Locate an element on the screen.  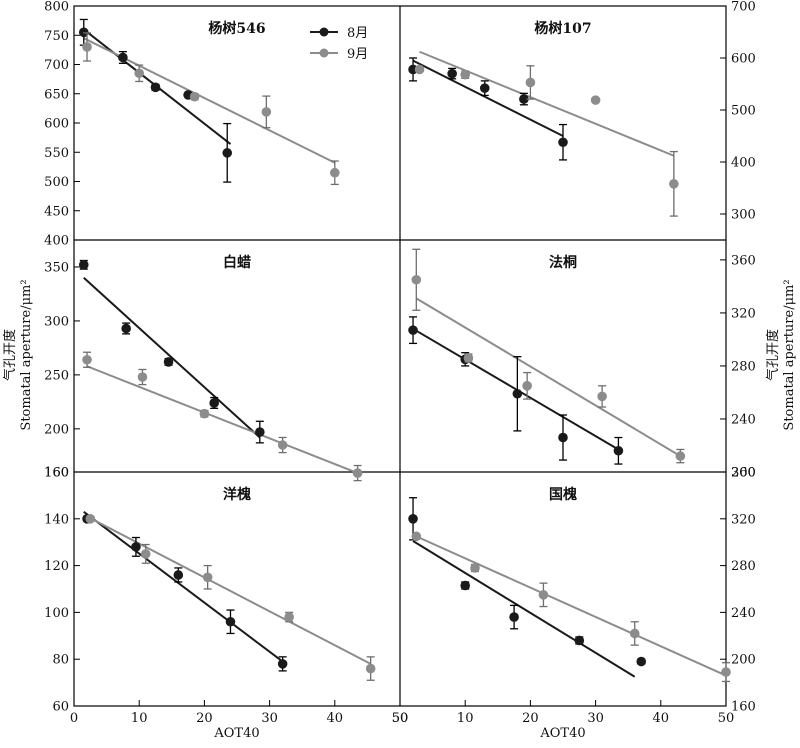
y-axis-title-right-en: Stomatal aperture/μm² is located at coordinates (789, 354).